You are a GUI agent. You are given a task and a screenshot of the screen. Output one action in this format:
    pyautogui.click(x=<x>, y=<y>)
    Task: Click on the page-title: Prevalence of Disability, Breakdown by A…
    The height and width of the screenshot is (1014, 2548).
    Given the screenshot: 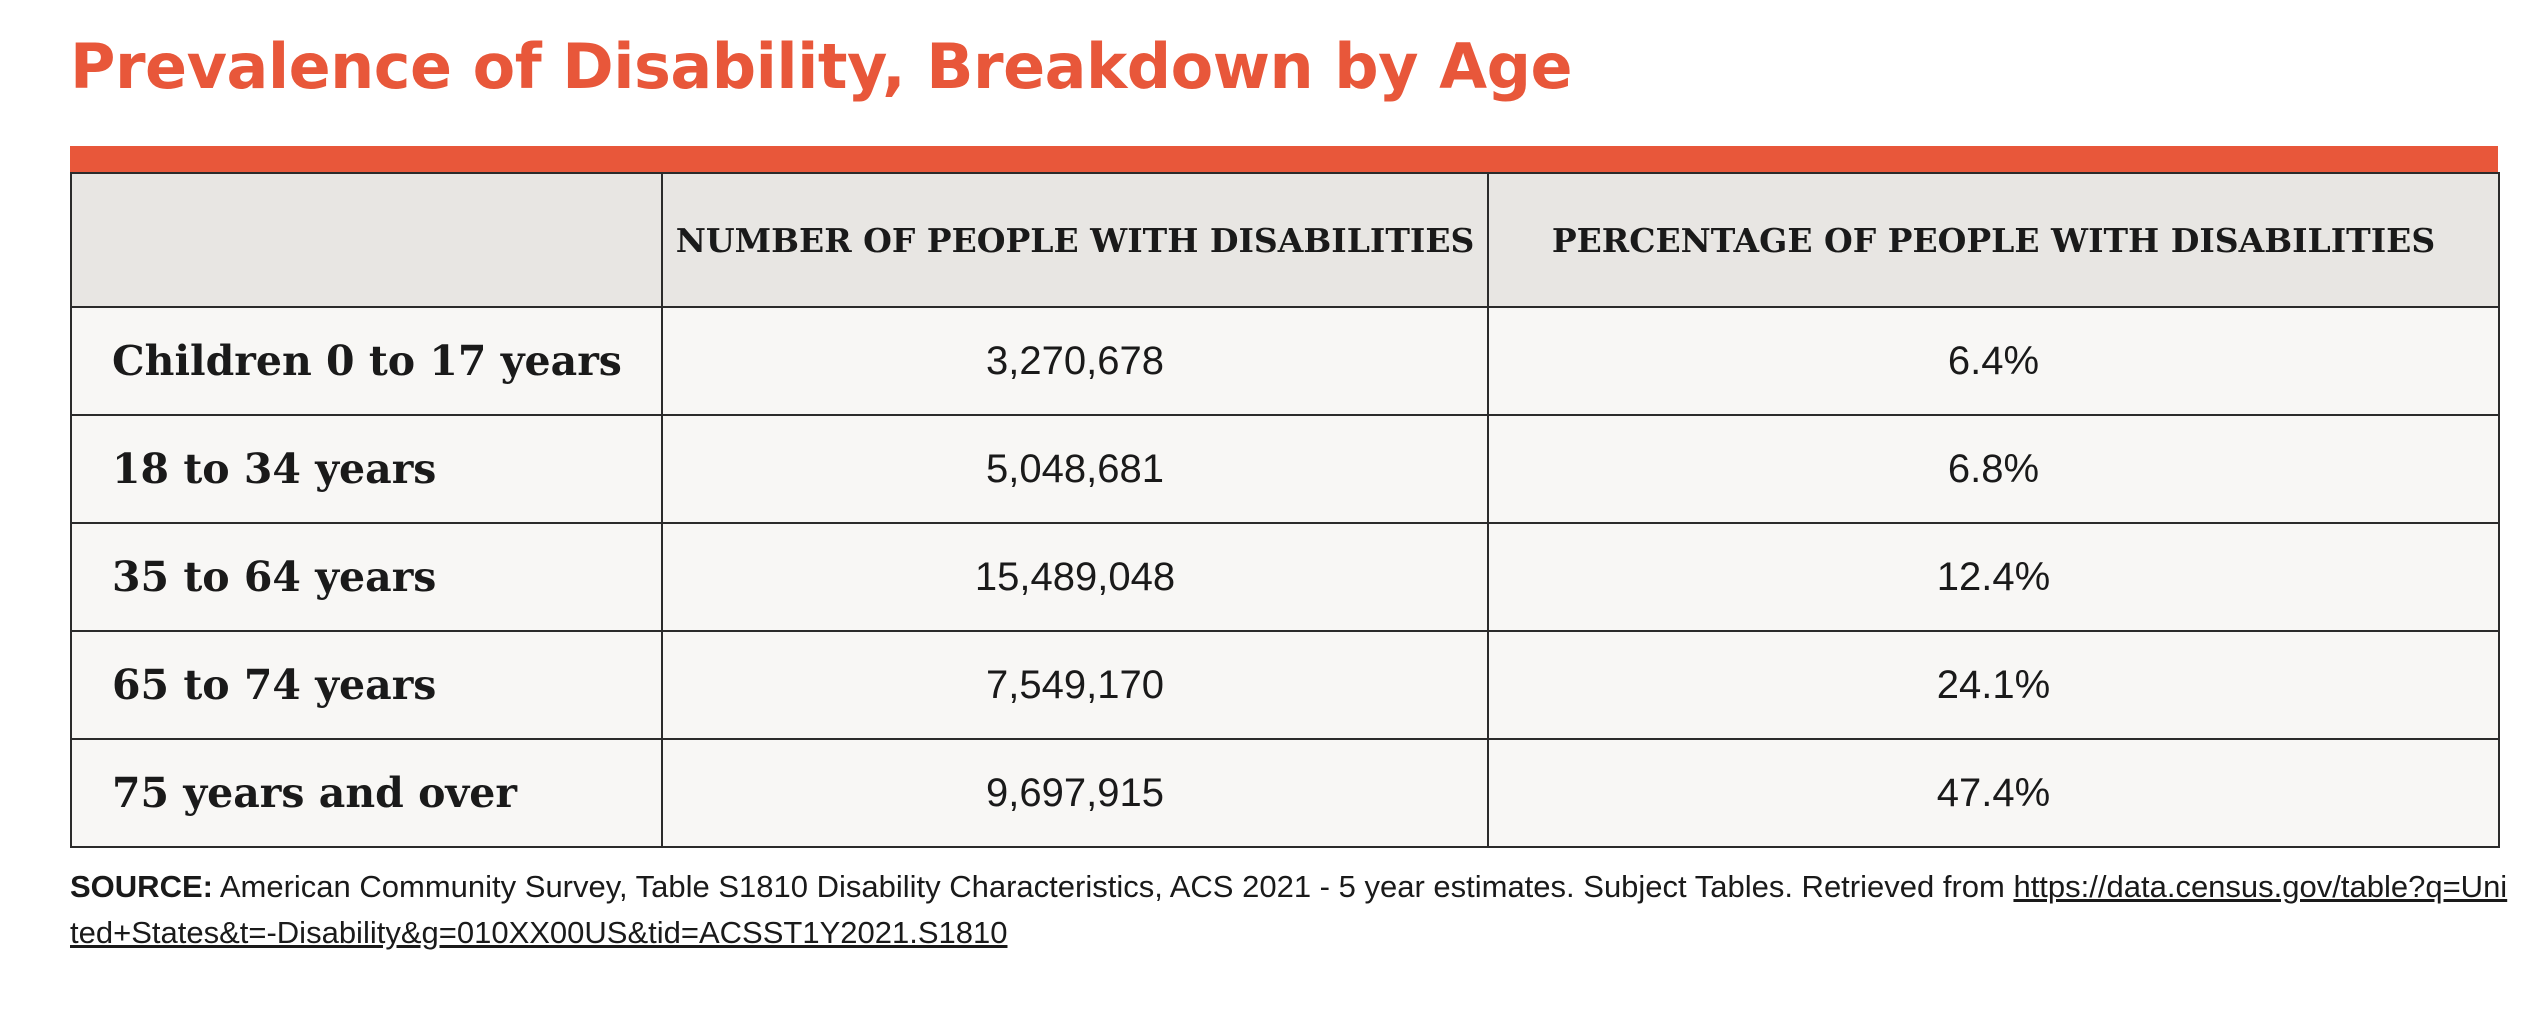 What is the action you would take?
    pyautogui.click(x=821, y=66)
    